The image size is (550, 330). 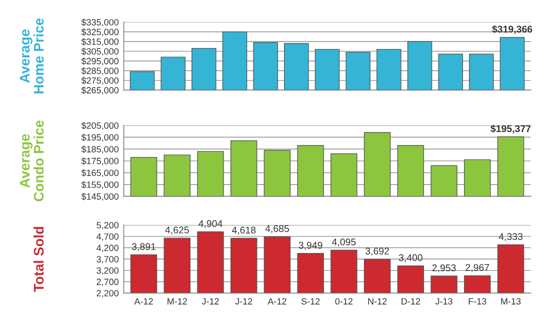 What do you see at coordinates (210, 224) in the screenshot?
I see `data-label: 4,904` at bounding box center [210, 224].